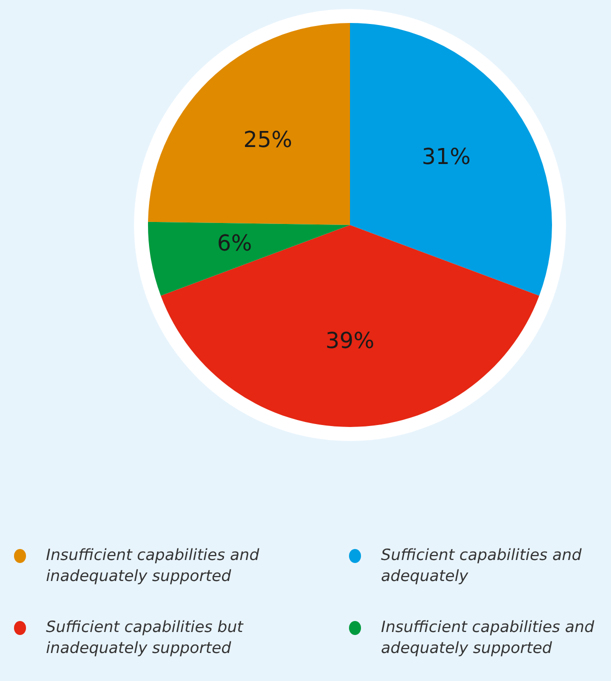  Describe the element at coordinates (153, 566) in the screenshot. I see `legend-label: Insufficient capabilities and inadequately supported` at that location.